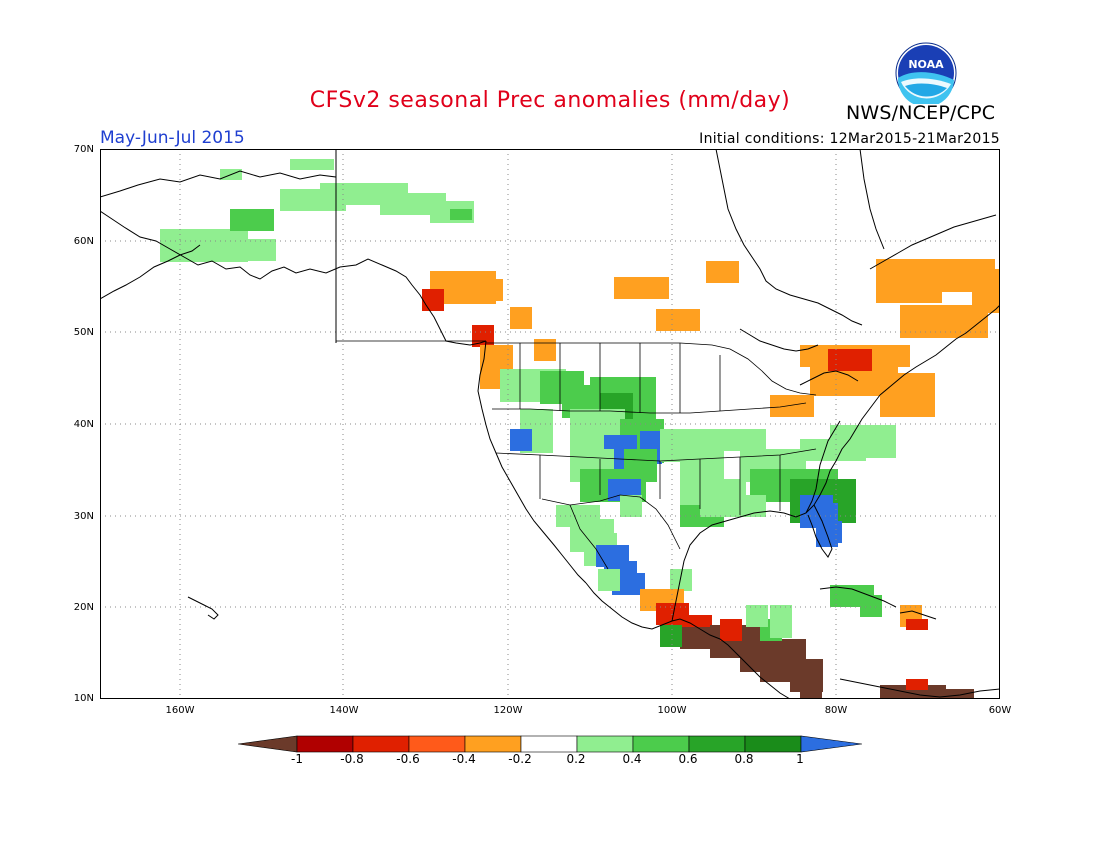 This screenshot has width=1100, height=850. What do you see at coordinates (849, 139) in the screenshot?
I see `initial-conditions: Initial conditions: 12Mar2015-21Mar2015` at bounding box center [849, 139].